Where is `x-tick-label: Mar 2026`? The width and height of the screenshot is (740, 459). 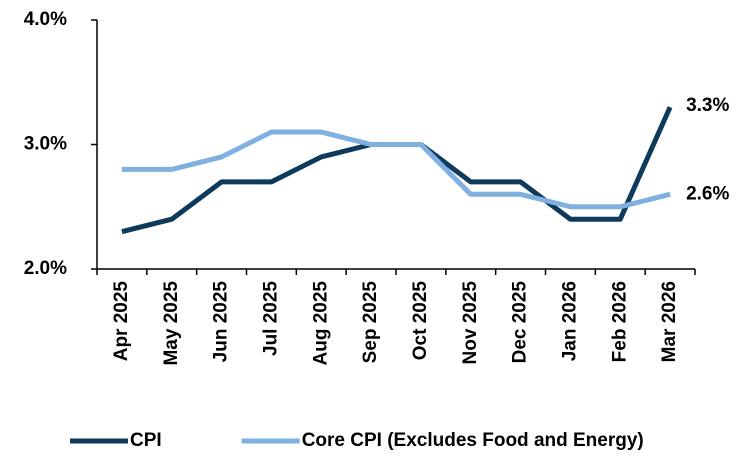
x-tick-label: Mar 2026 is located at coordinates (669, 321).